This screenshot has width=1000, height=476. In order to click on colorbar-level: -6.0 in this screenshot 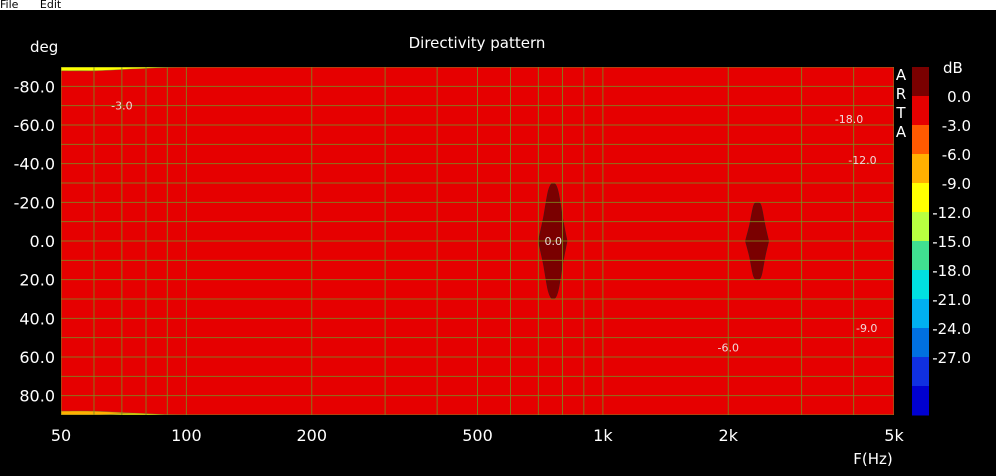, I will do `click(956, 155)`.